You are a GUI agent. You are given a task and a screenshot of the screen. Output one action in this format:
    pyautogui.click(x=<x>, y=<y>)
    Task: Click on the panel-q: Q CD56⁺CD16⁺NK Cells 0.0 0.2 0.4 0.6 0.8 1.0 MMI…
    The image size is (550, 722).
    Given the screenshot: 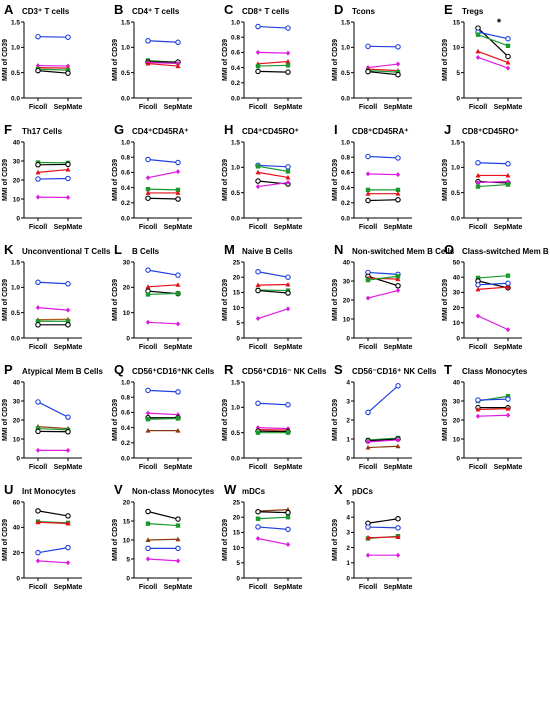 What is the action you would take?
    pyautogui.click(x=163, y=416)
    